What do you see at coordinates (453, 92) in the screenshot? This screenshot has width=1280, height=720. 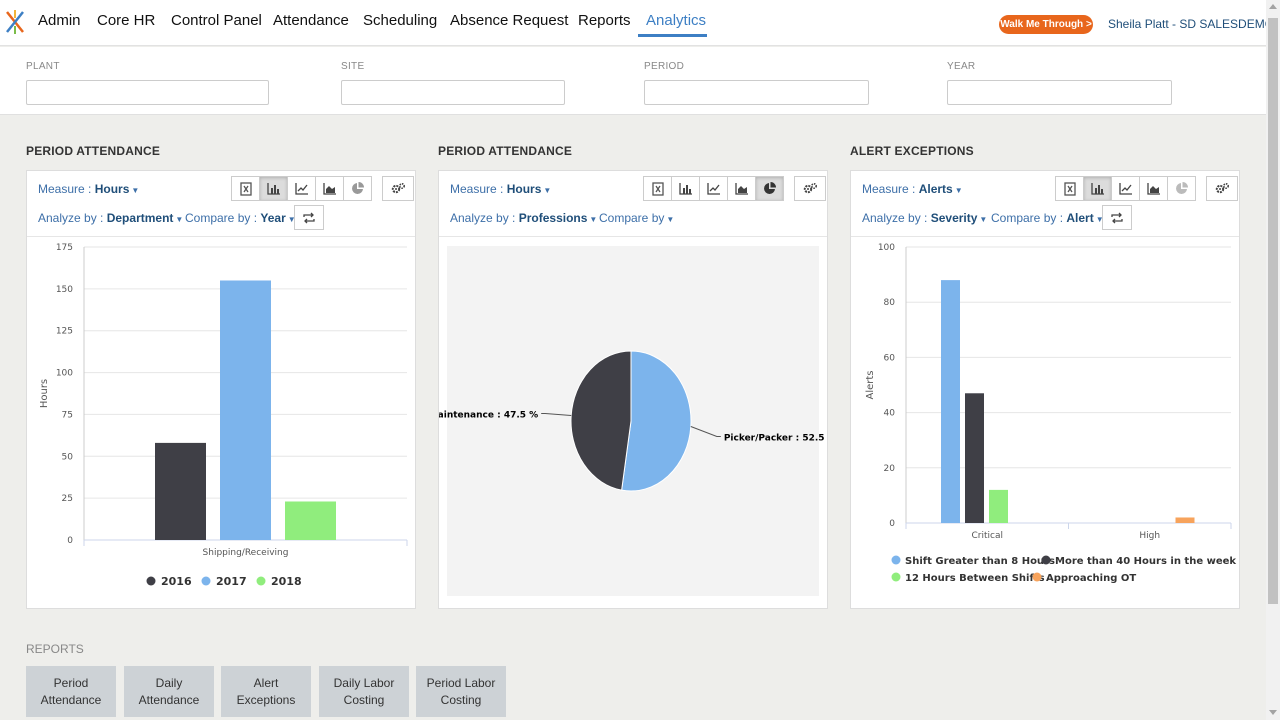 I see `site-input` at bounding box center [453, 92].